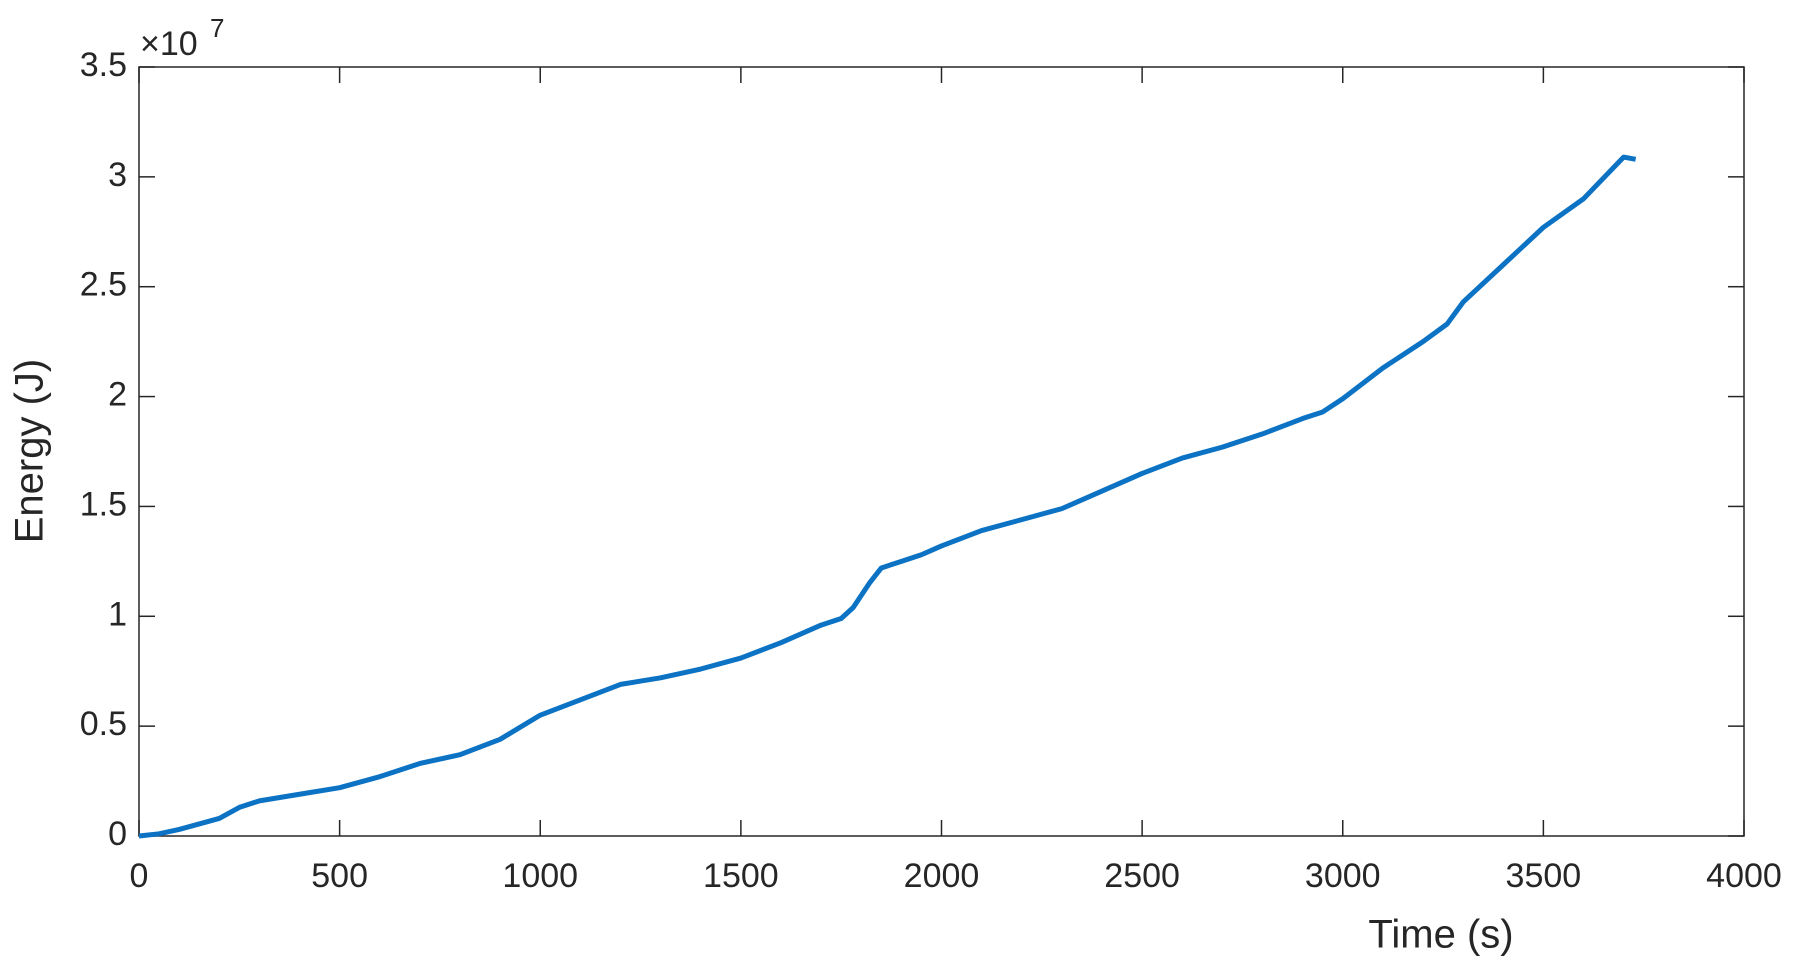  Describe the element at coordinates (540, 876) in the screenshot. I see `x-tick-label: 1000` at that location.